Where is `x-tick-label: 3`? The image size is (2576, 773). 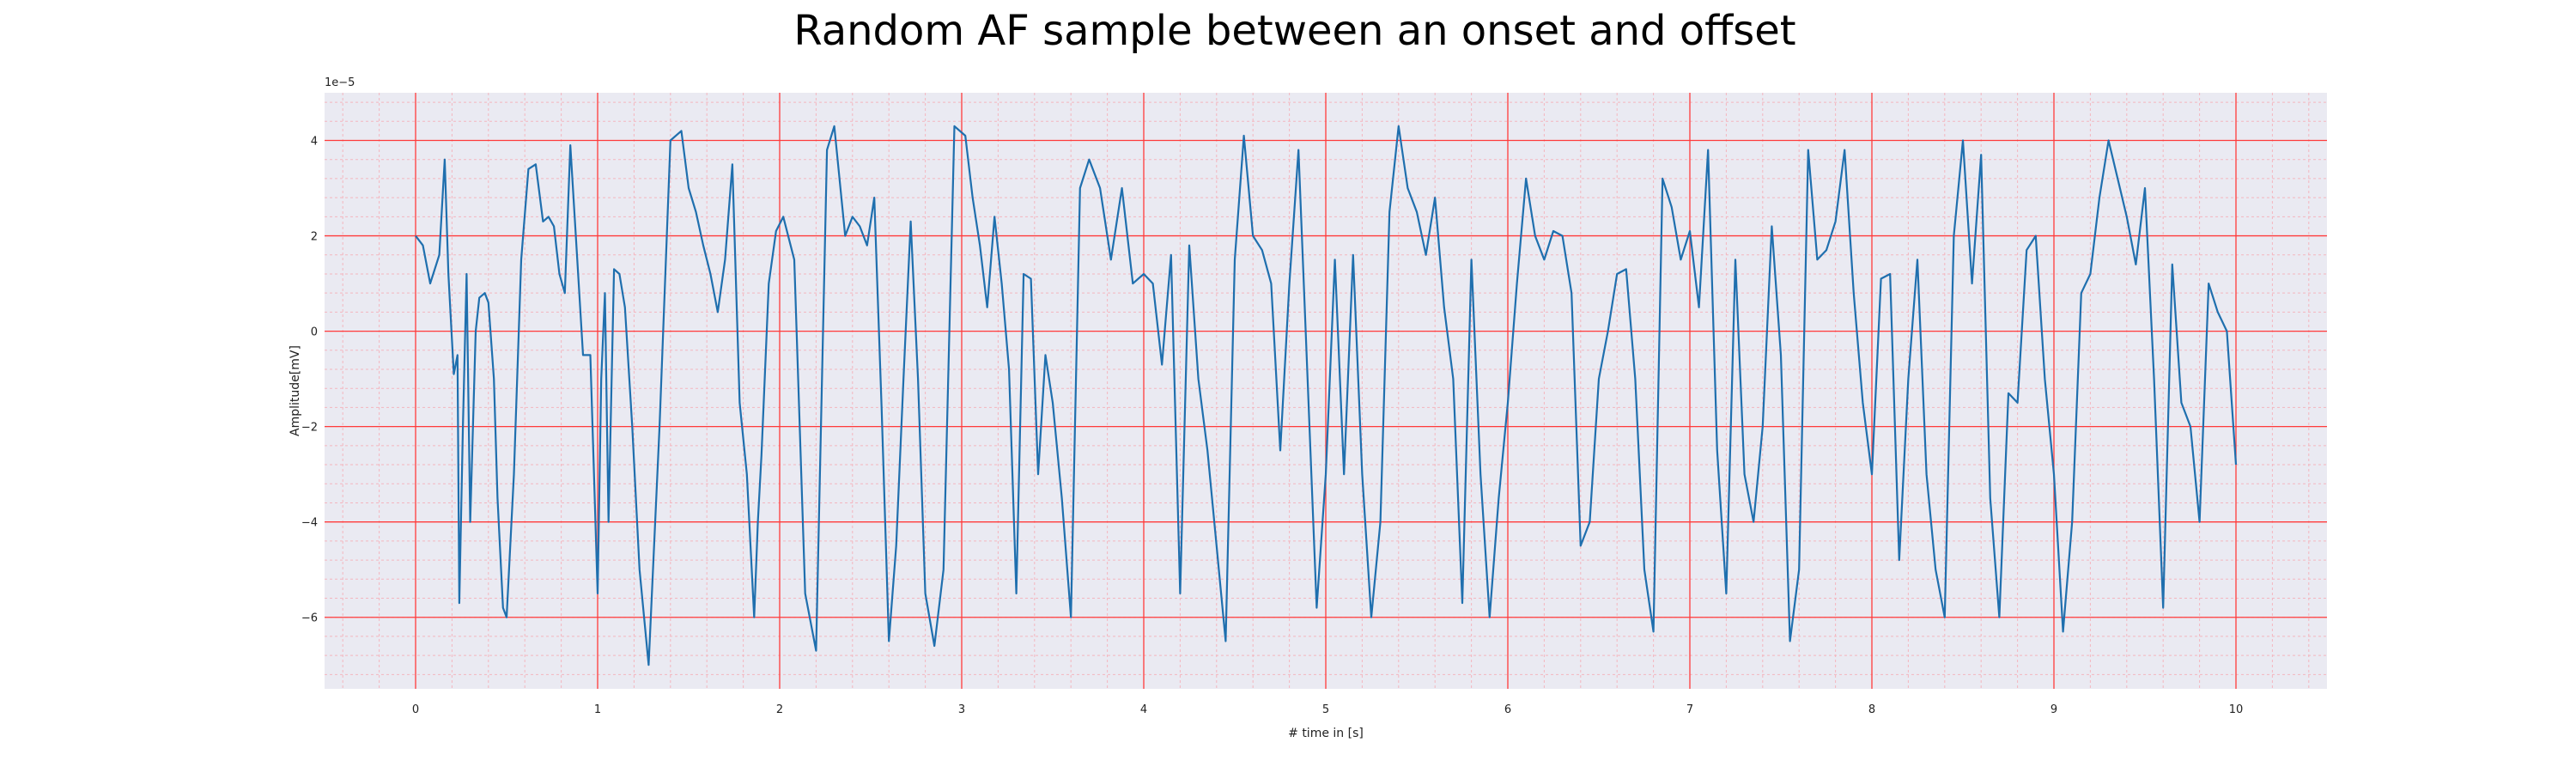 x-tick-label: 3 is located at coordinates (962, 709).